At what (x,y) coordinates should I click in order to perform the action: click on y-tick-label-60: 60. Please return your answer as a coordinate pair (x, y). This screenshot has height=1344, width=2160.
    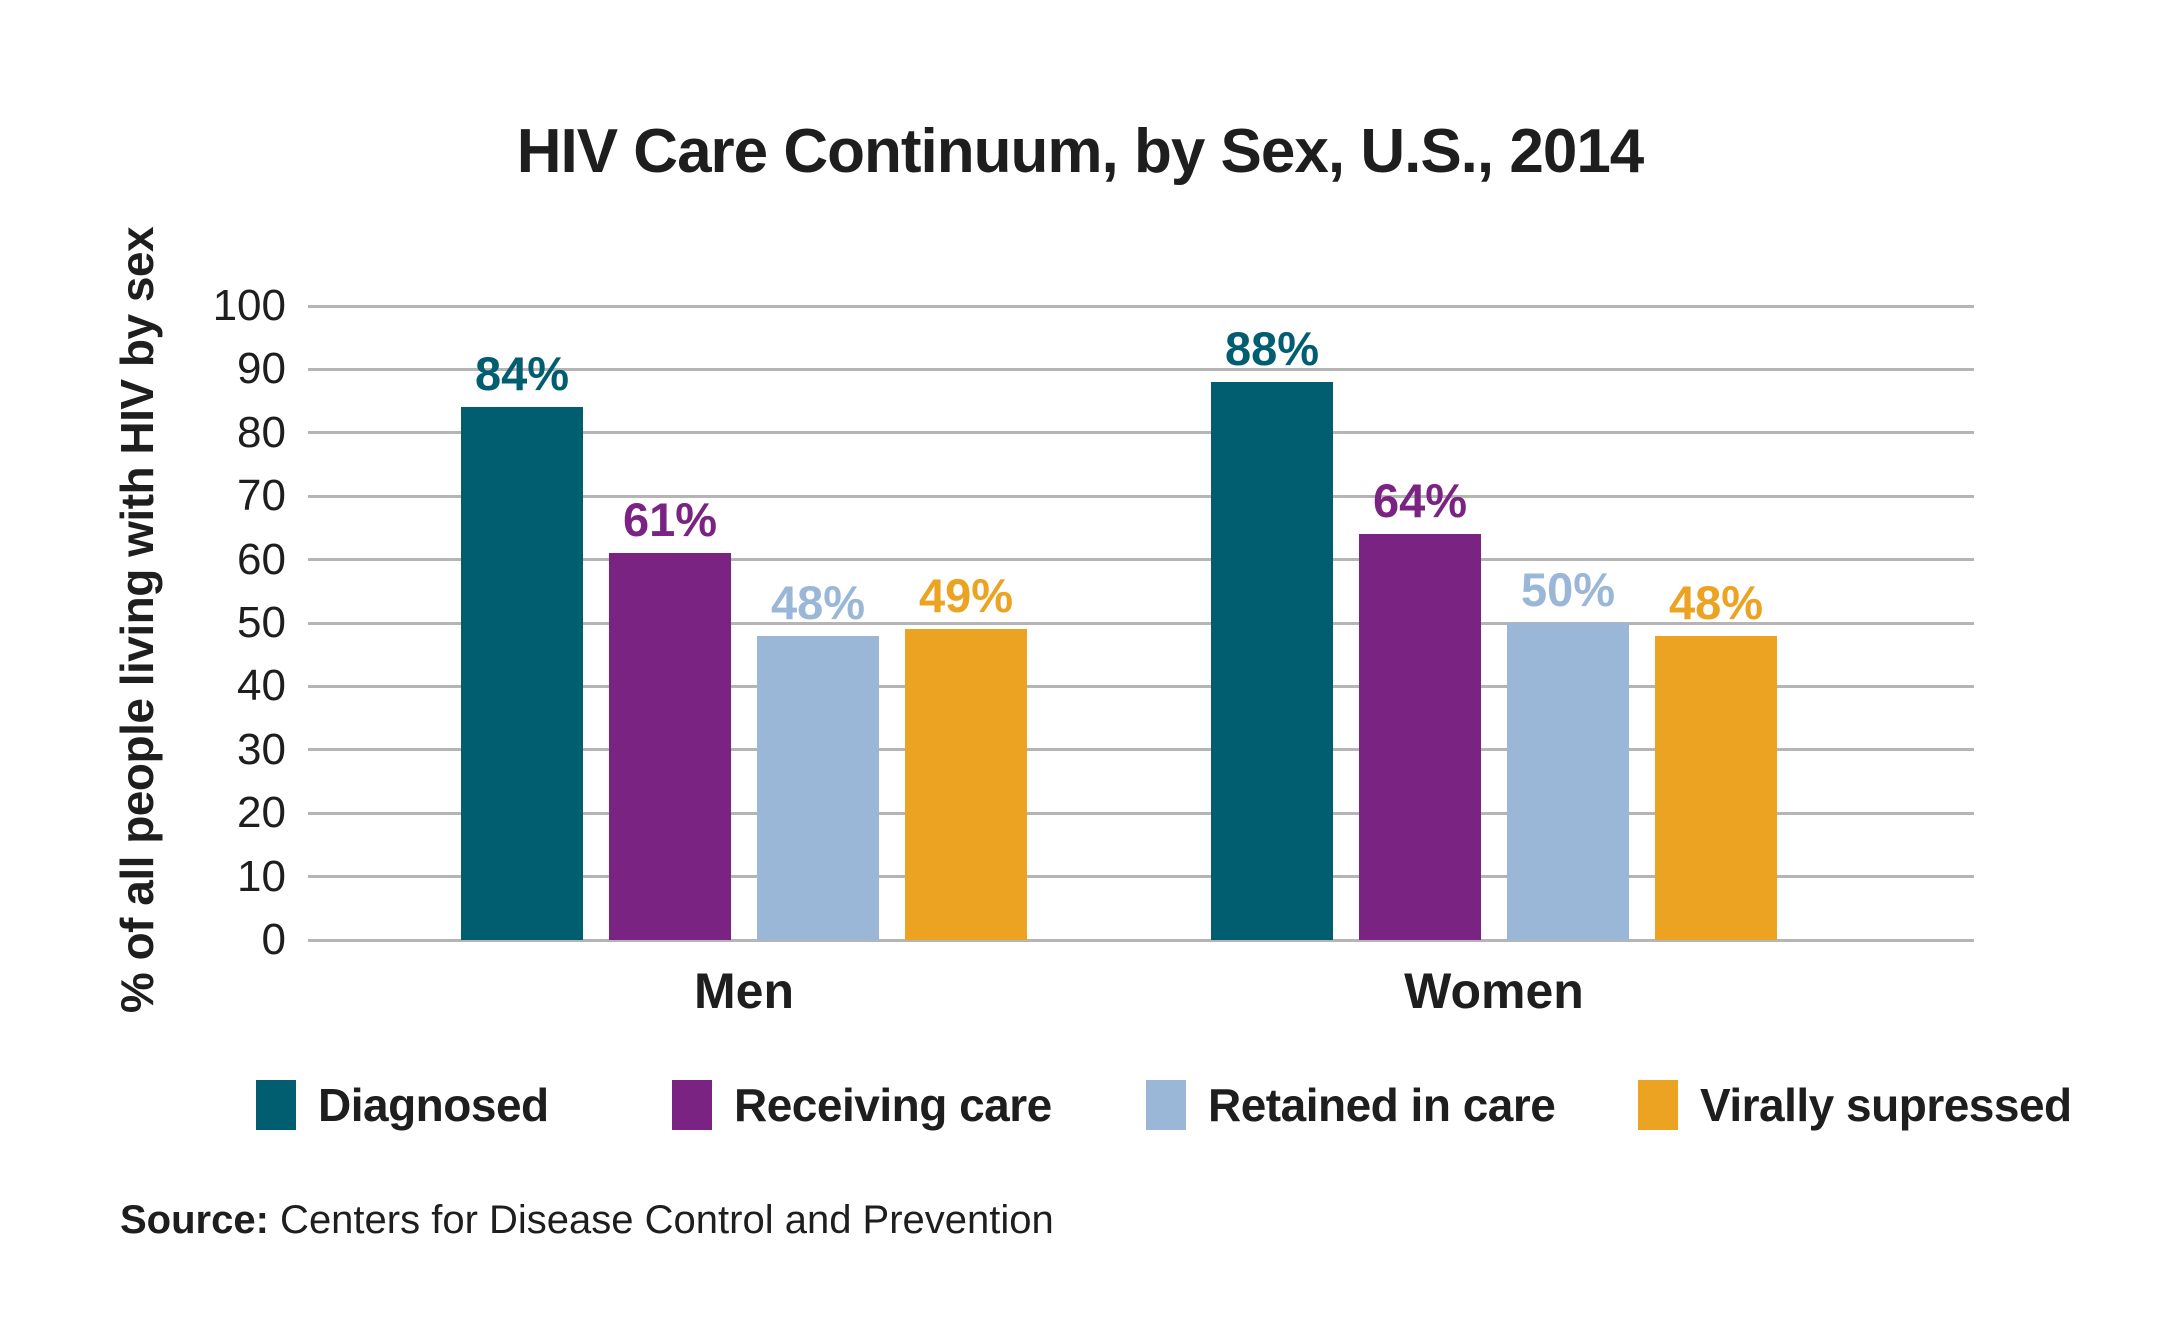
    Looking at the image, I should click on (261, 559).